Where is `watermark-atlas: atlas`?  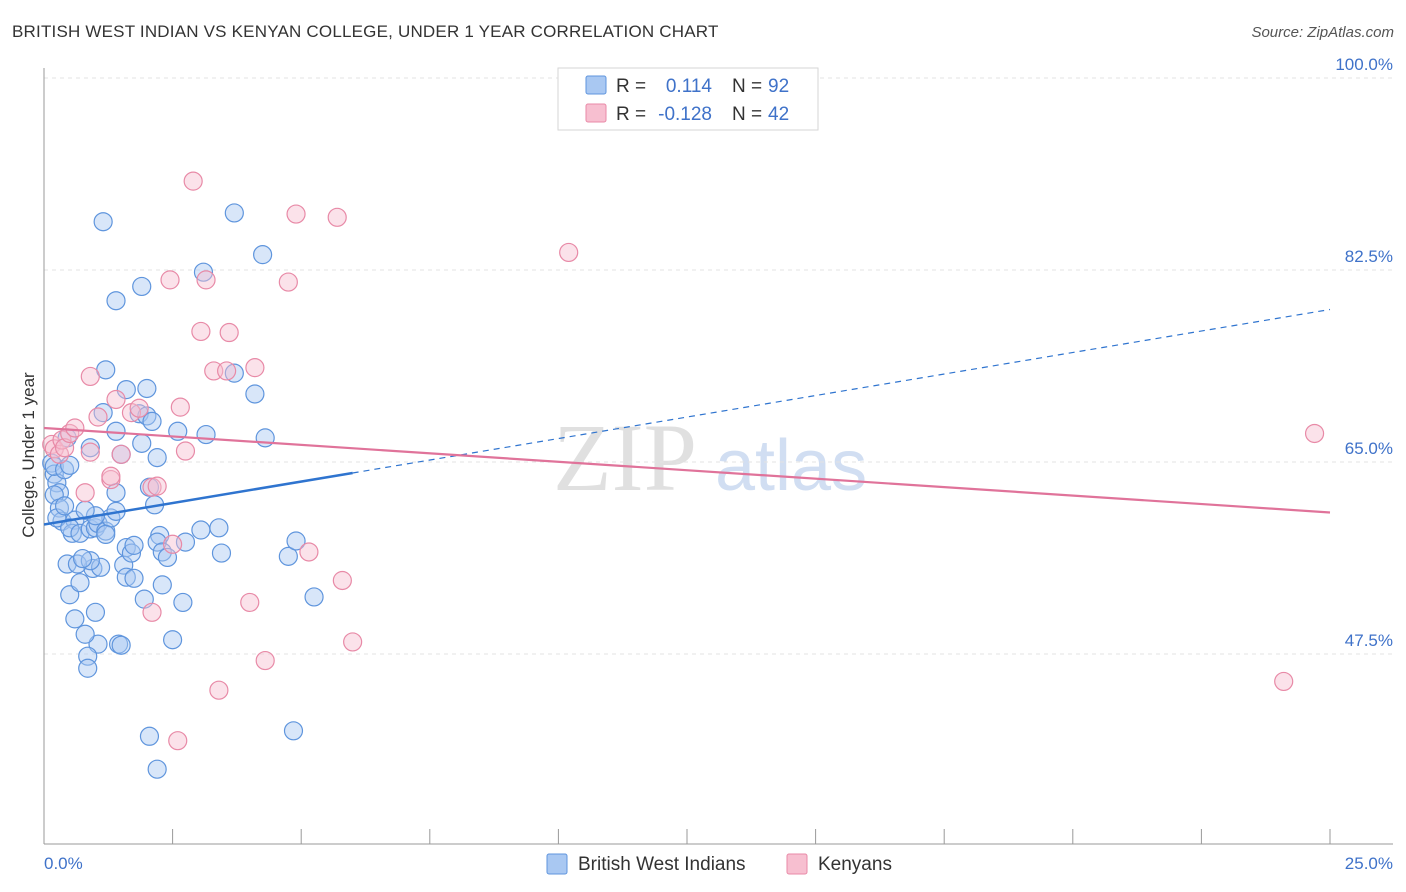
watermark-atlas: atlas is located at coordinates (791, 466).